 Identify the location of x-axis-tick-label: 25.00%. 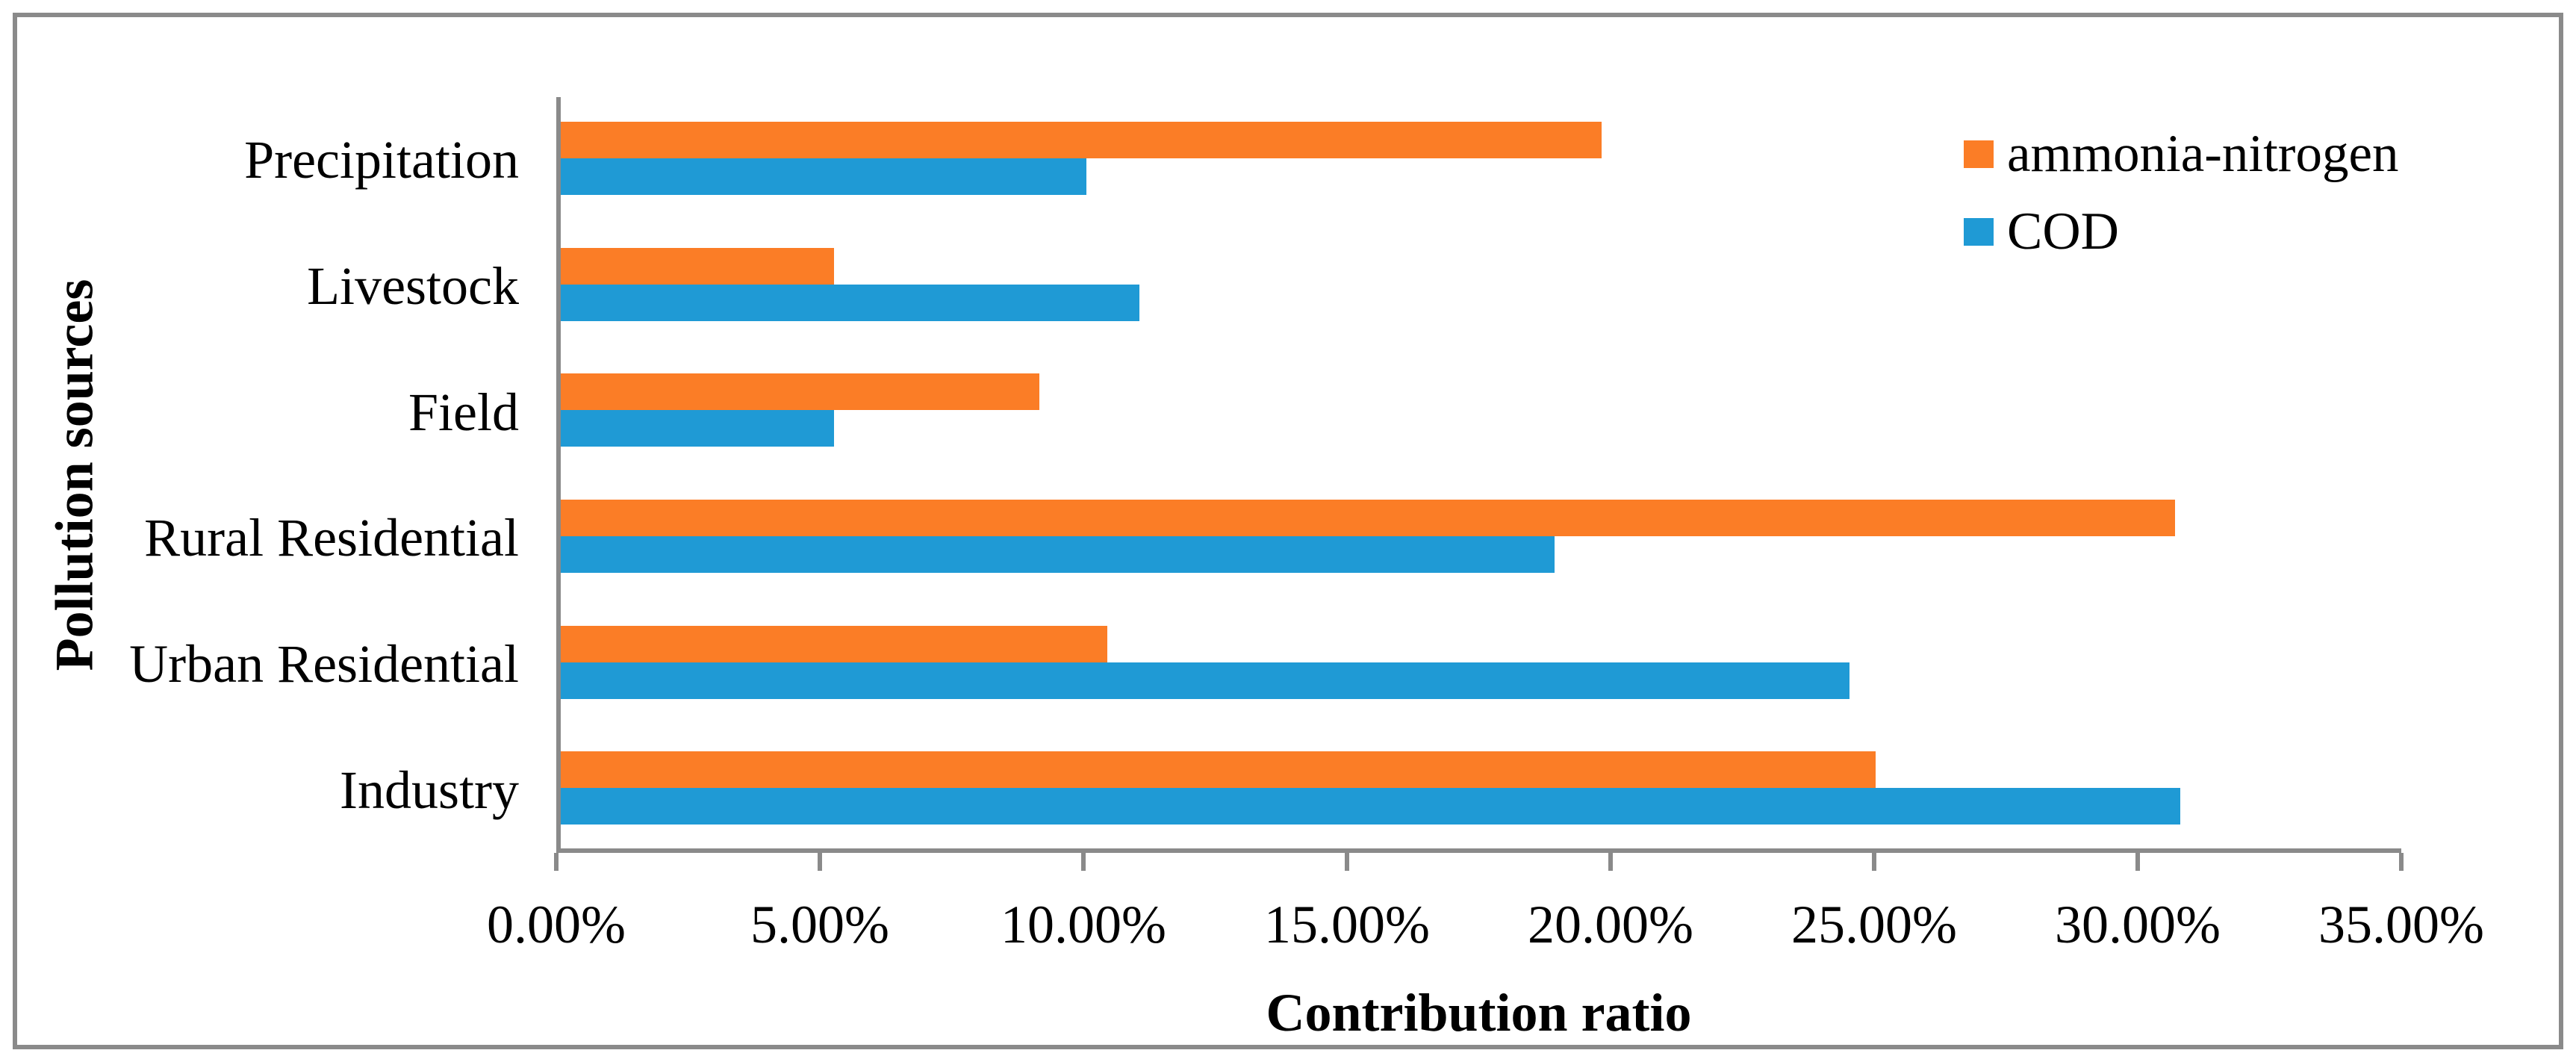
(1874, 924).